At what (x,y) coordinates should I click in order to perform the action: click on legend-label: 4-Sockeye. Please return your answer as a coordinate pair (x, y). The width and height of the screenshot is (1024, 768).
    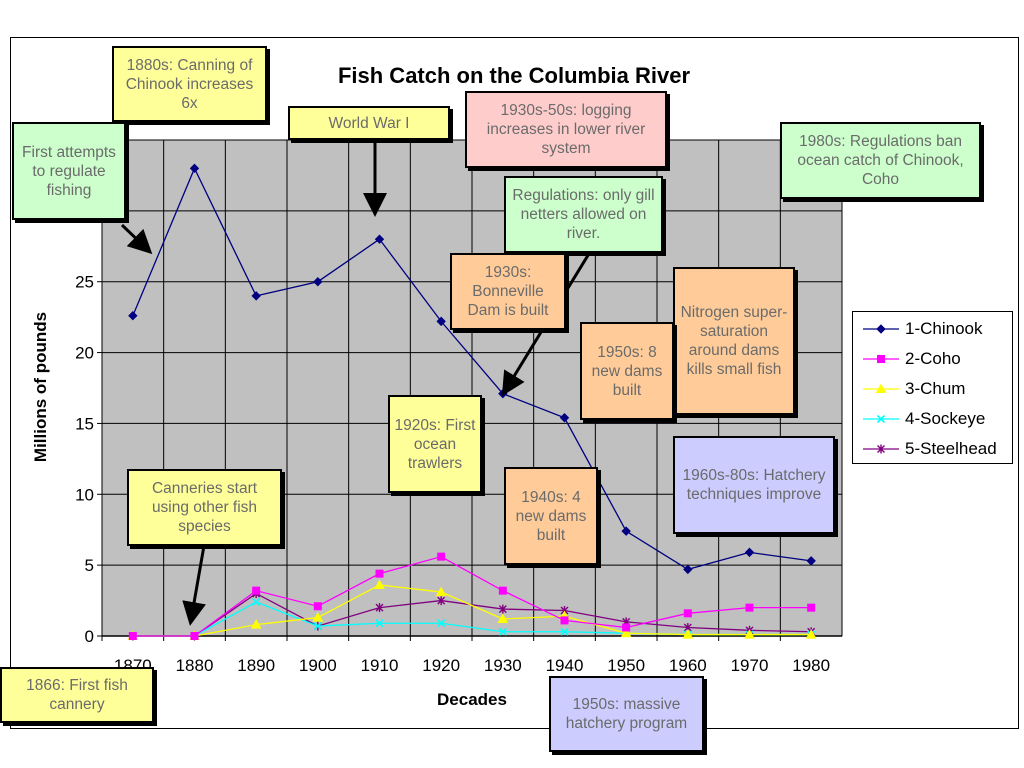
    Looking at the image, I should click on (945, 418).